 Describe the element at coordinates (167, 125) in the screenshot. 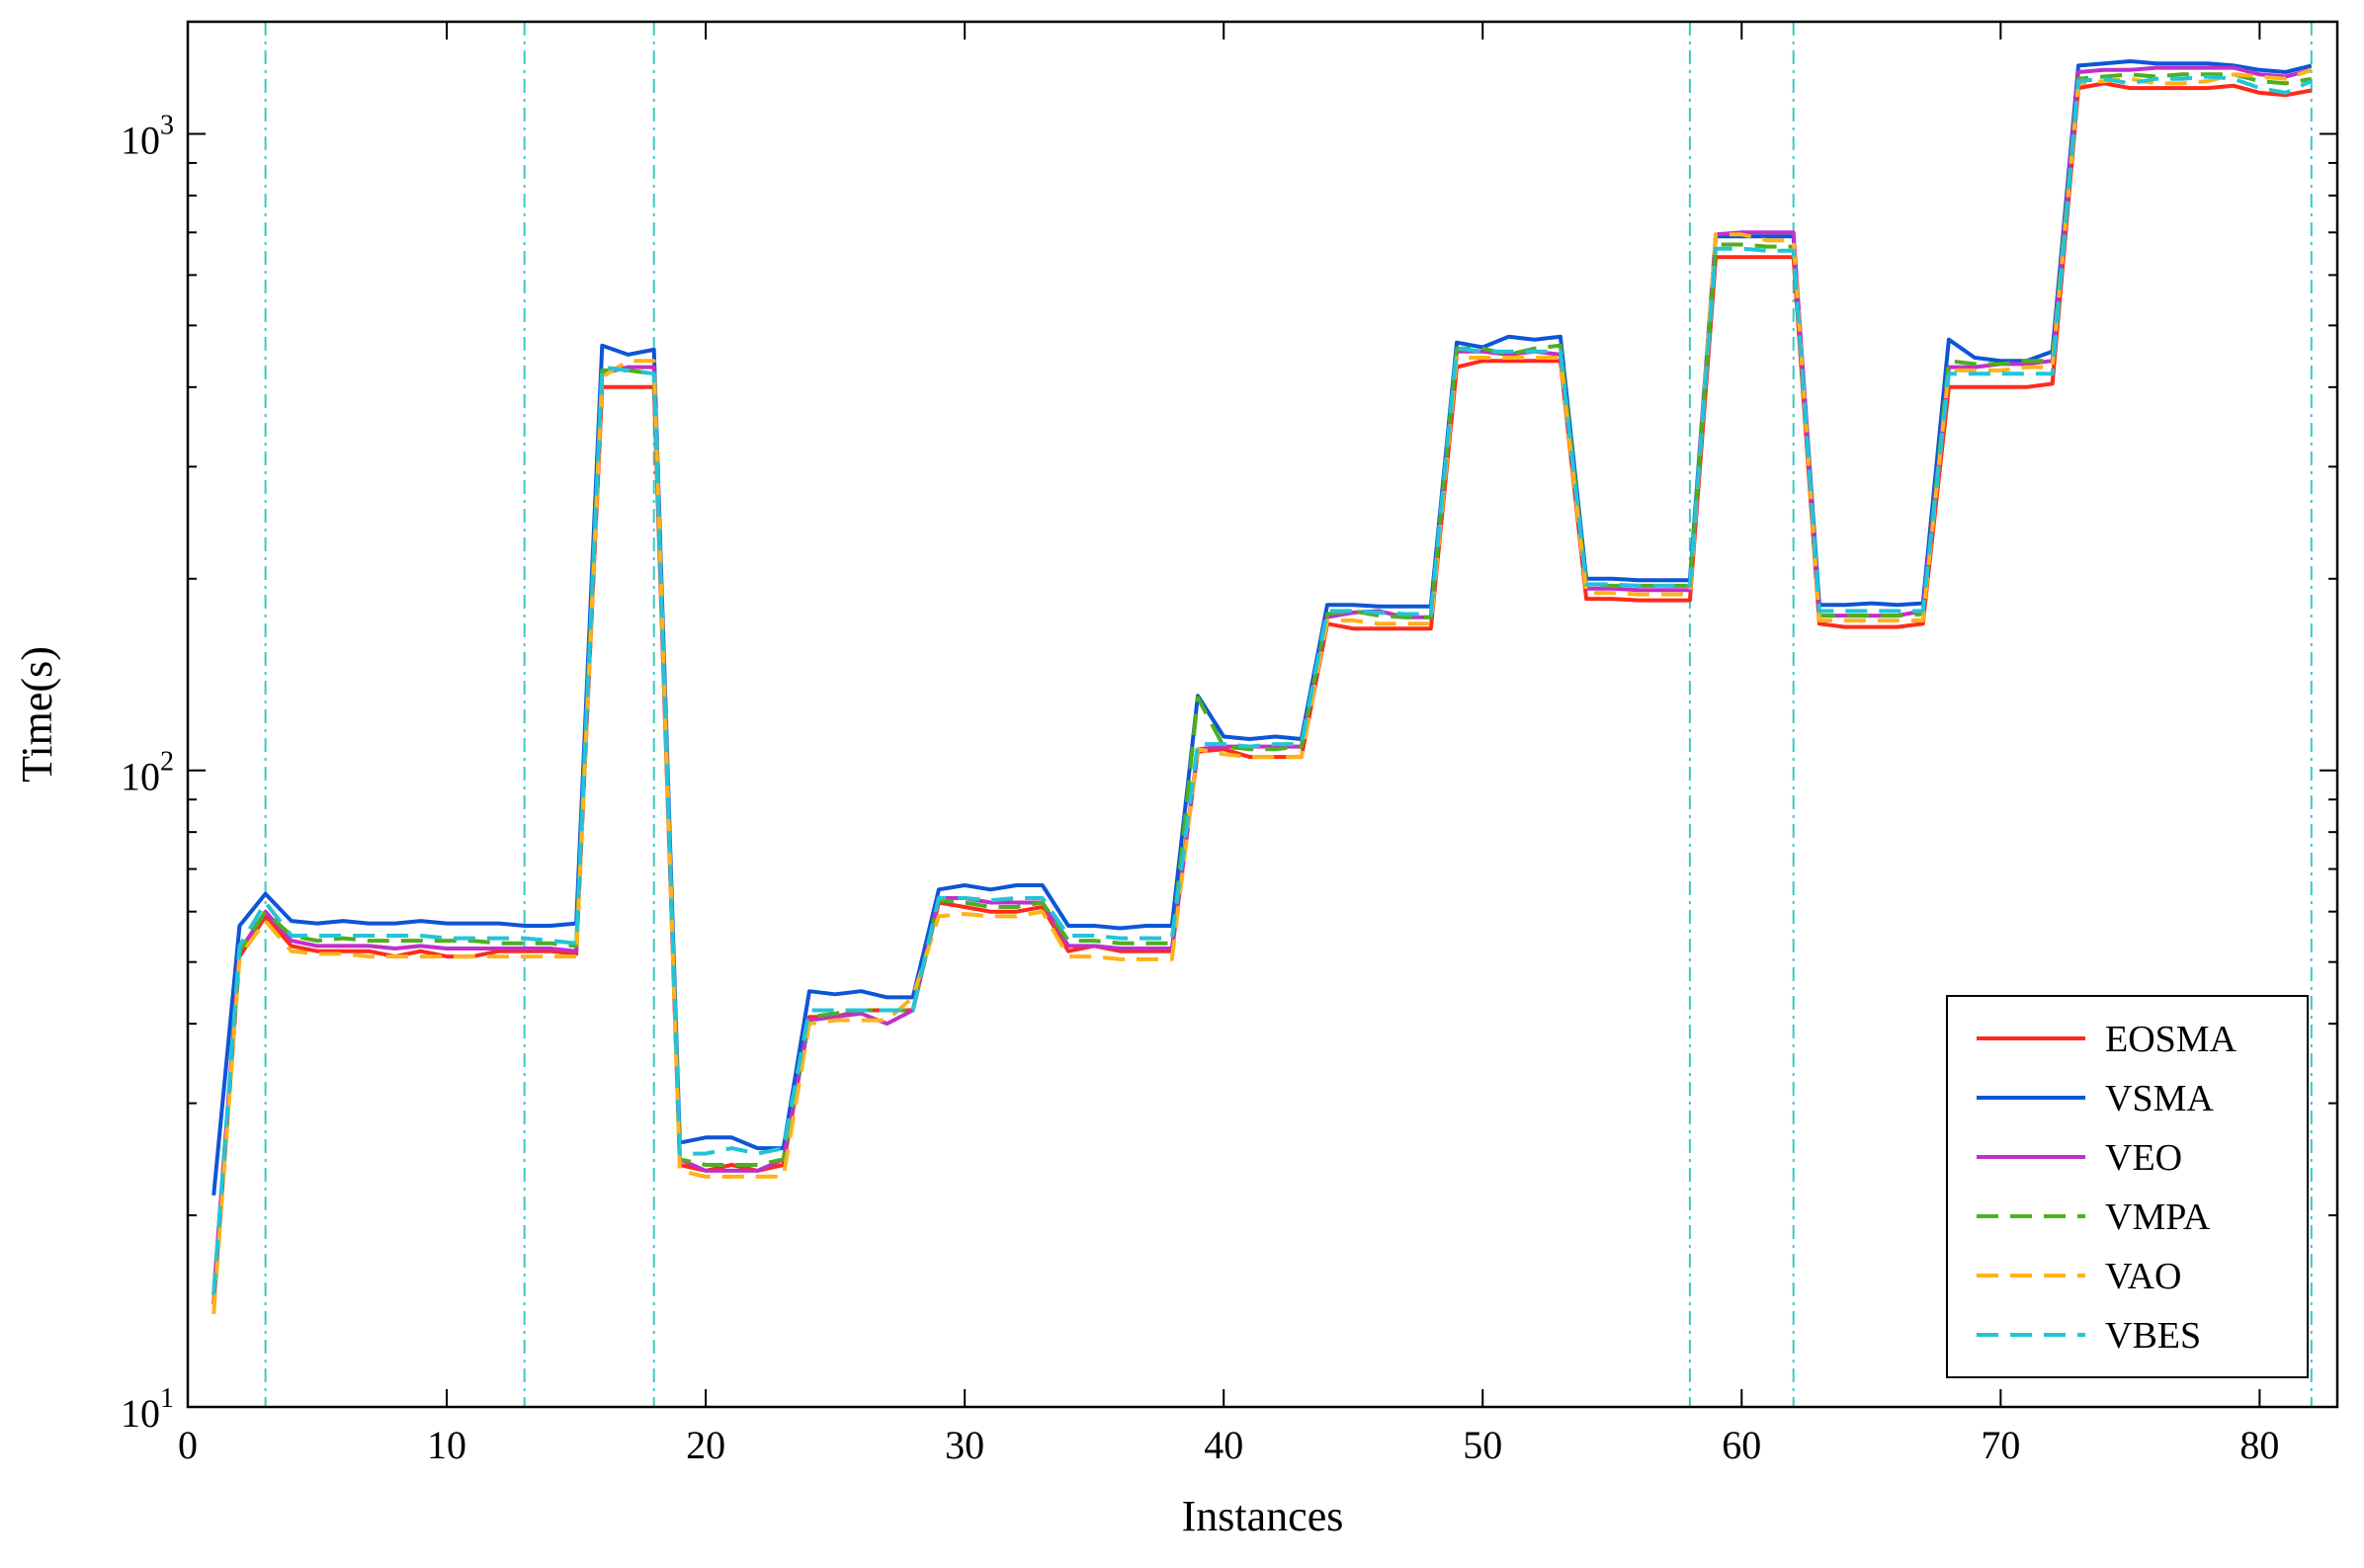

I see `y-tick-exponent: 3` at that location.